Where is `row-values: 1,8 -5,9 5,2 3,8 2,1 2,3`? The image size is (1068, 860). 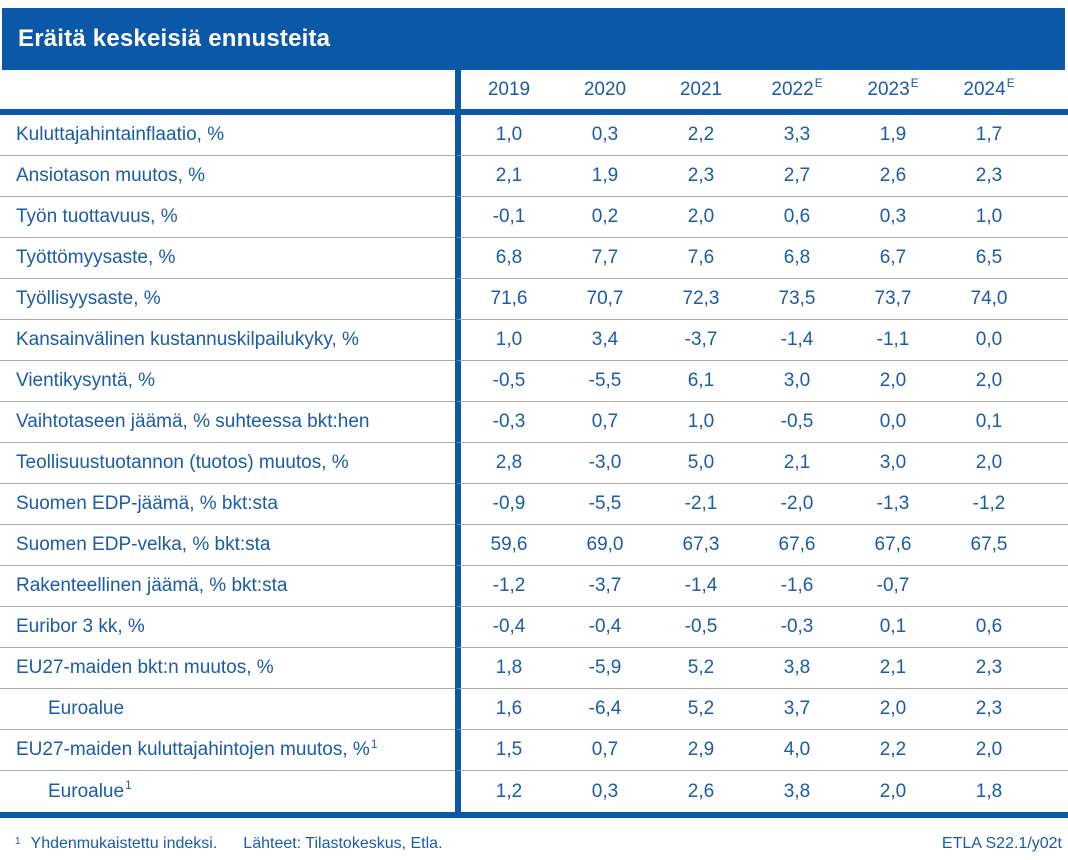
row-values: 1,8 -5,9 5,2 3,8 2,1 2,3 is located at coordinates (761, 668).